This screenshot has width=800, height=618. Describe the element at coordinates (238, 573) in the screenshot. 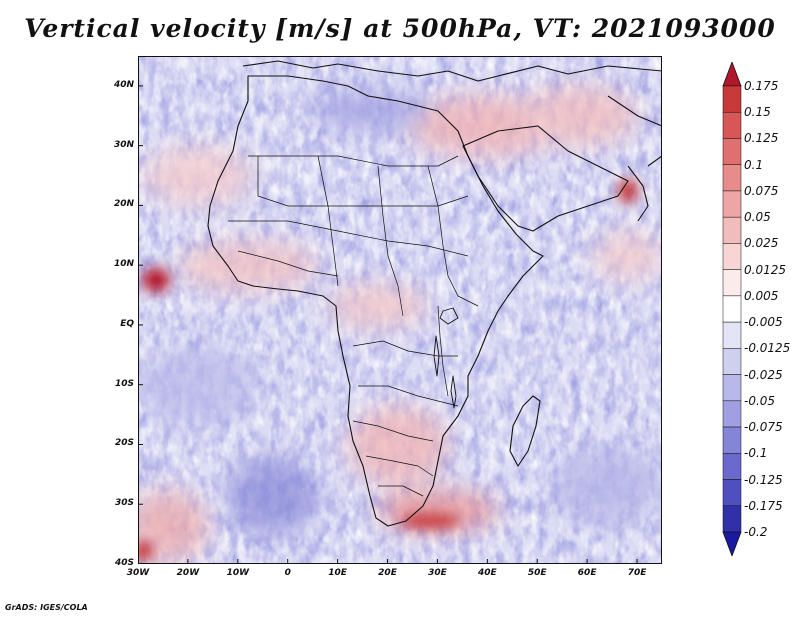

I see `lon-label-10w: 10W` at that location.